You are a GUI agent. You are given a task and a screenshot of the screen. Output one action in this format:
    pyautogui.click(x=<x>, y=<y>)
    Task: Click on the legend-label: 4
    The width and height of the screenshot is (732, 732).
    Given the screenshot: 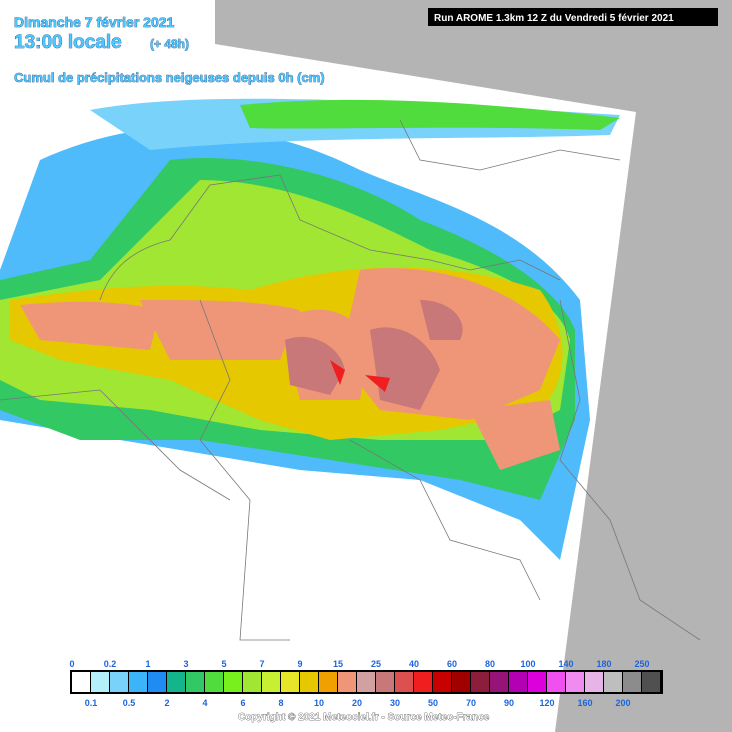 What is the action you would take?
    pyautogui.click(x=204, y=703)
    